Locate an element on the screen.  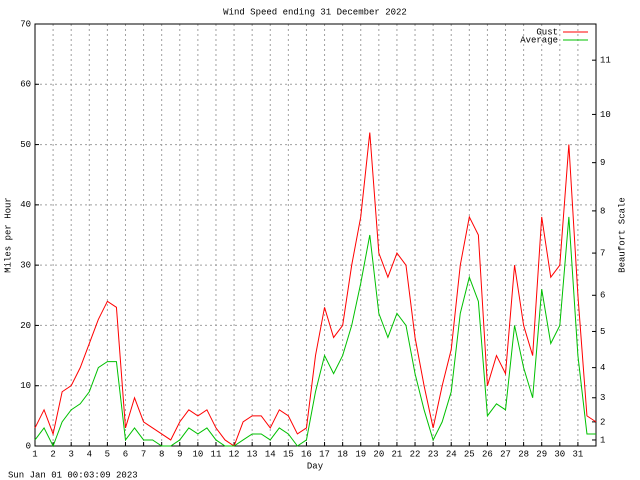
y2-tick-label: 4 is located at coordinates (602, 368).